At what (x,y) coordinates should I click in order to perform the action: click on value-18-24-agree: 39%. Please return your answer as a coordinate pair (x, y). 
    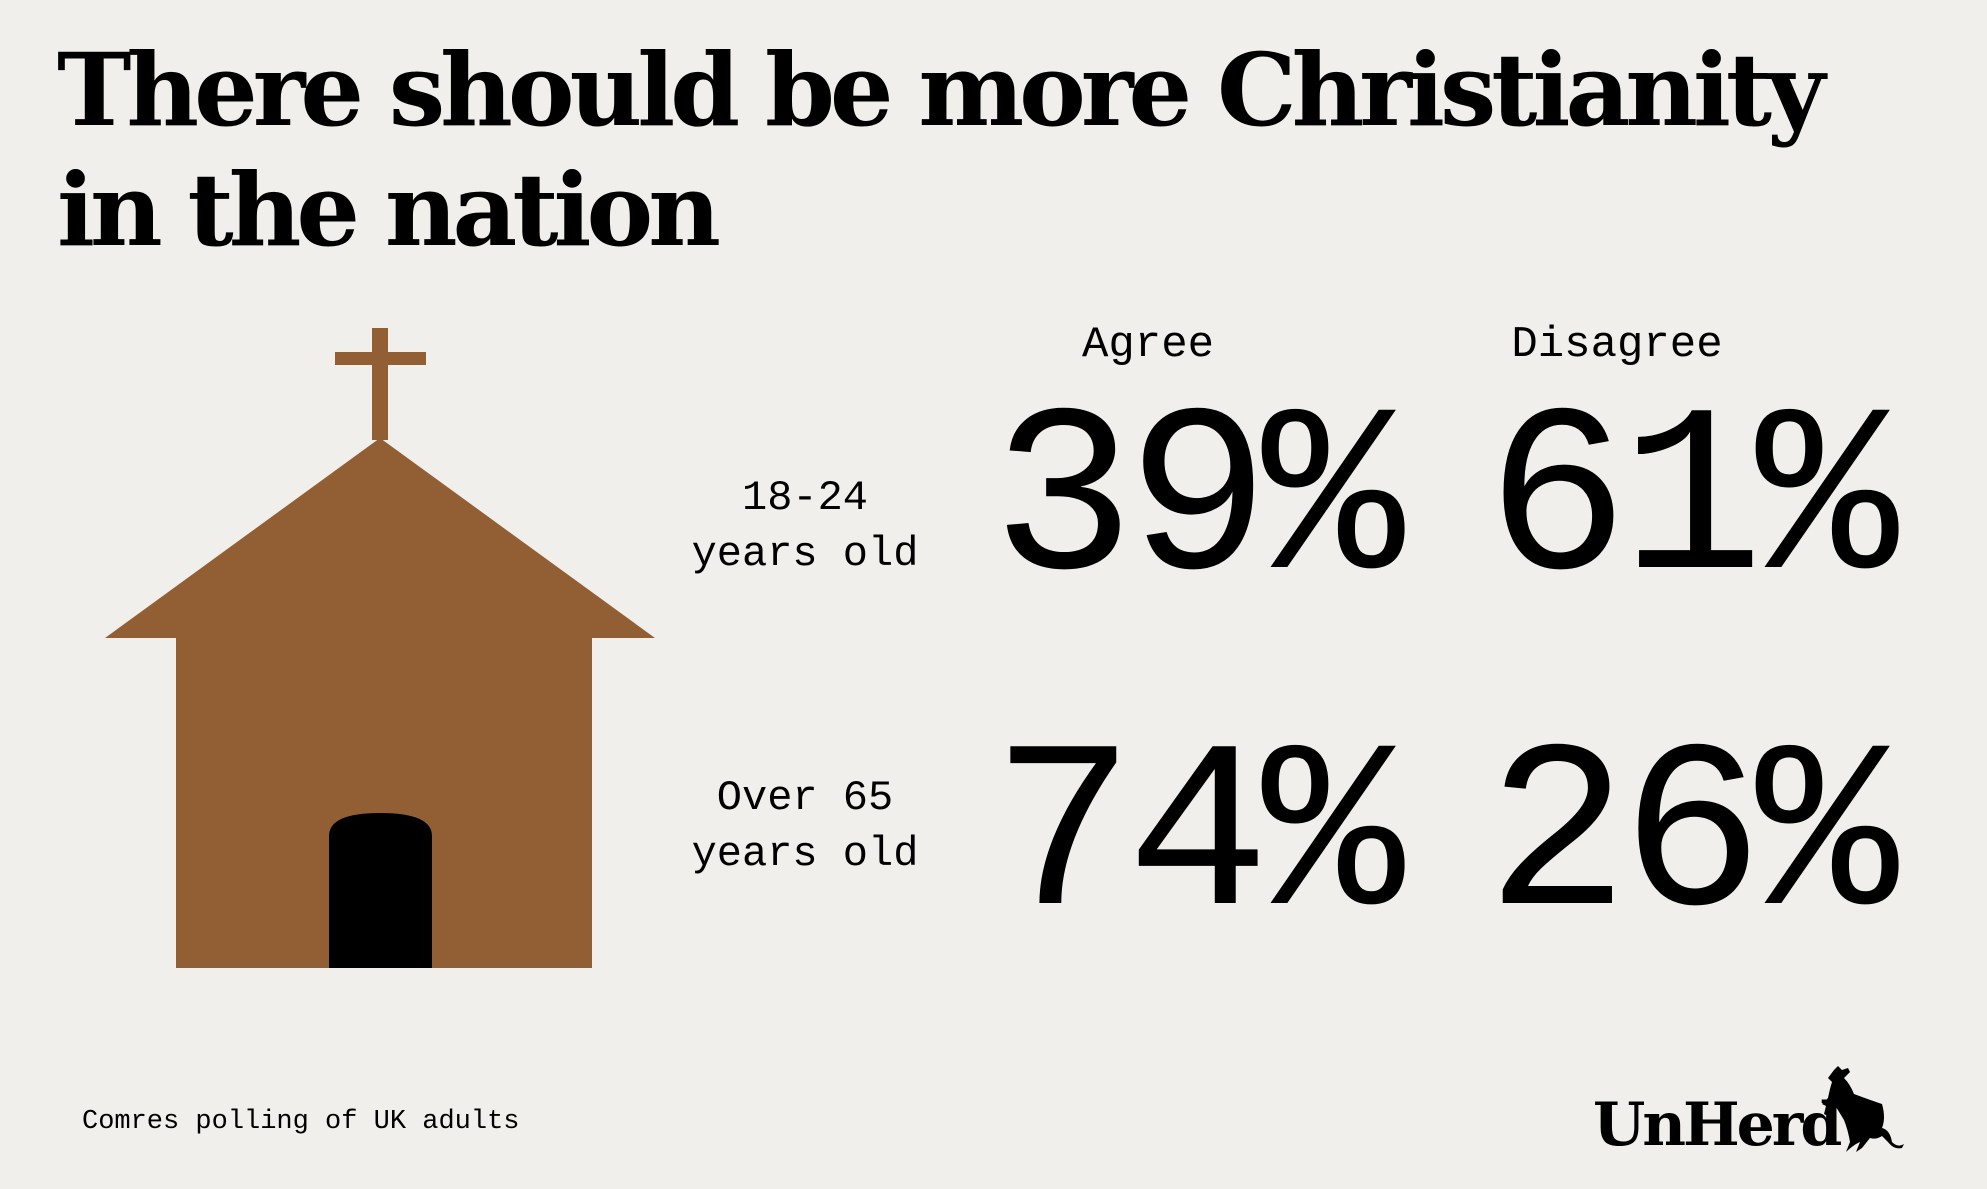
    Looking at the image, I should click on (1198, 504).